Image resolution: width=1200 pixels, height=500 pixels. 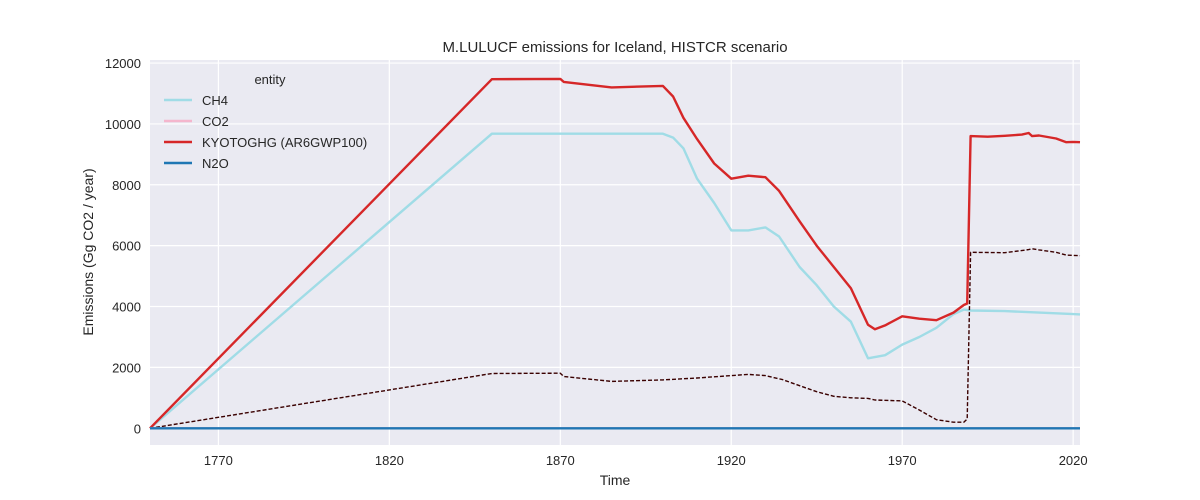 I want to click on x-tick-label: 1920, so click(x=731, y=460).